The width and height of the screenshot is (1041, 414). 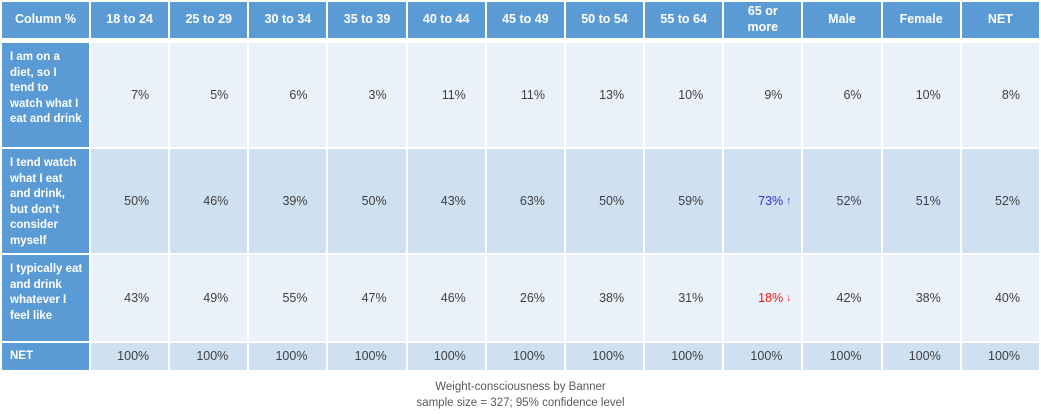 What do you see at coordinates (377, 94) in the screenshot?
I see `cell-value: 3%` at bounding box center [377, 94].